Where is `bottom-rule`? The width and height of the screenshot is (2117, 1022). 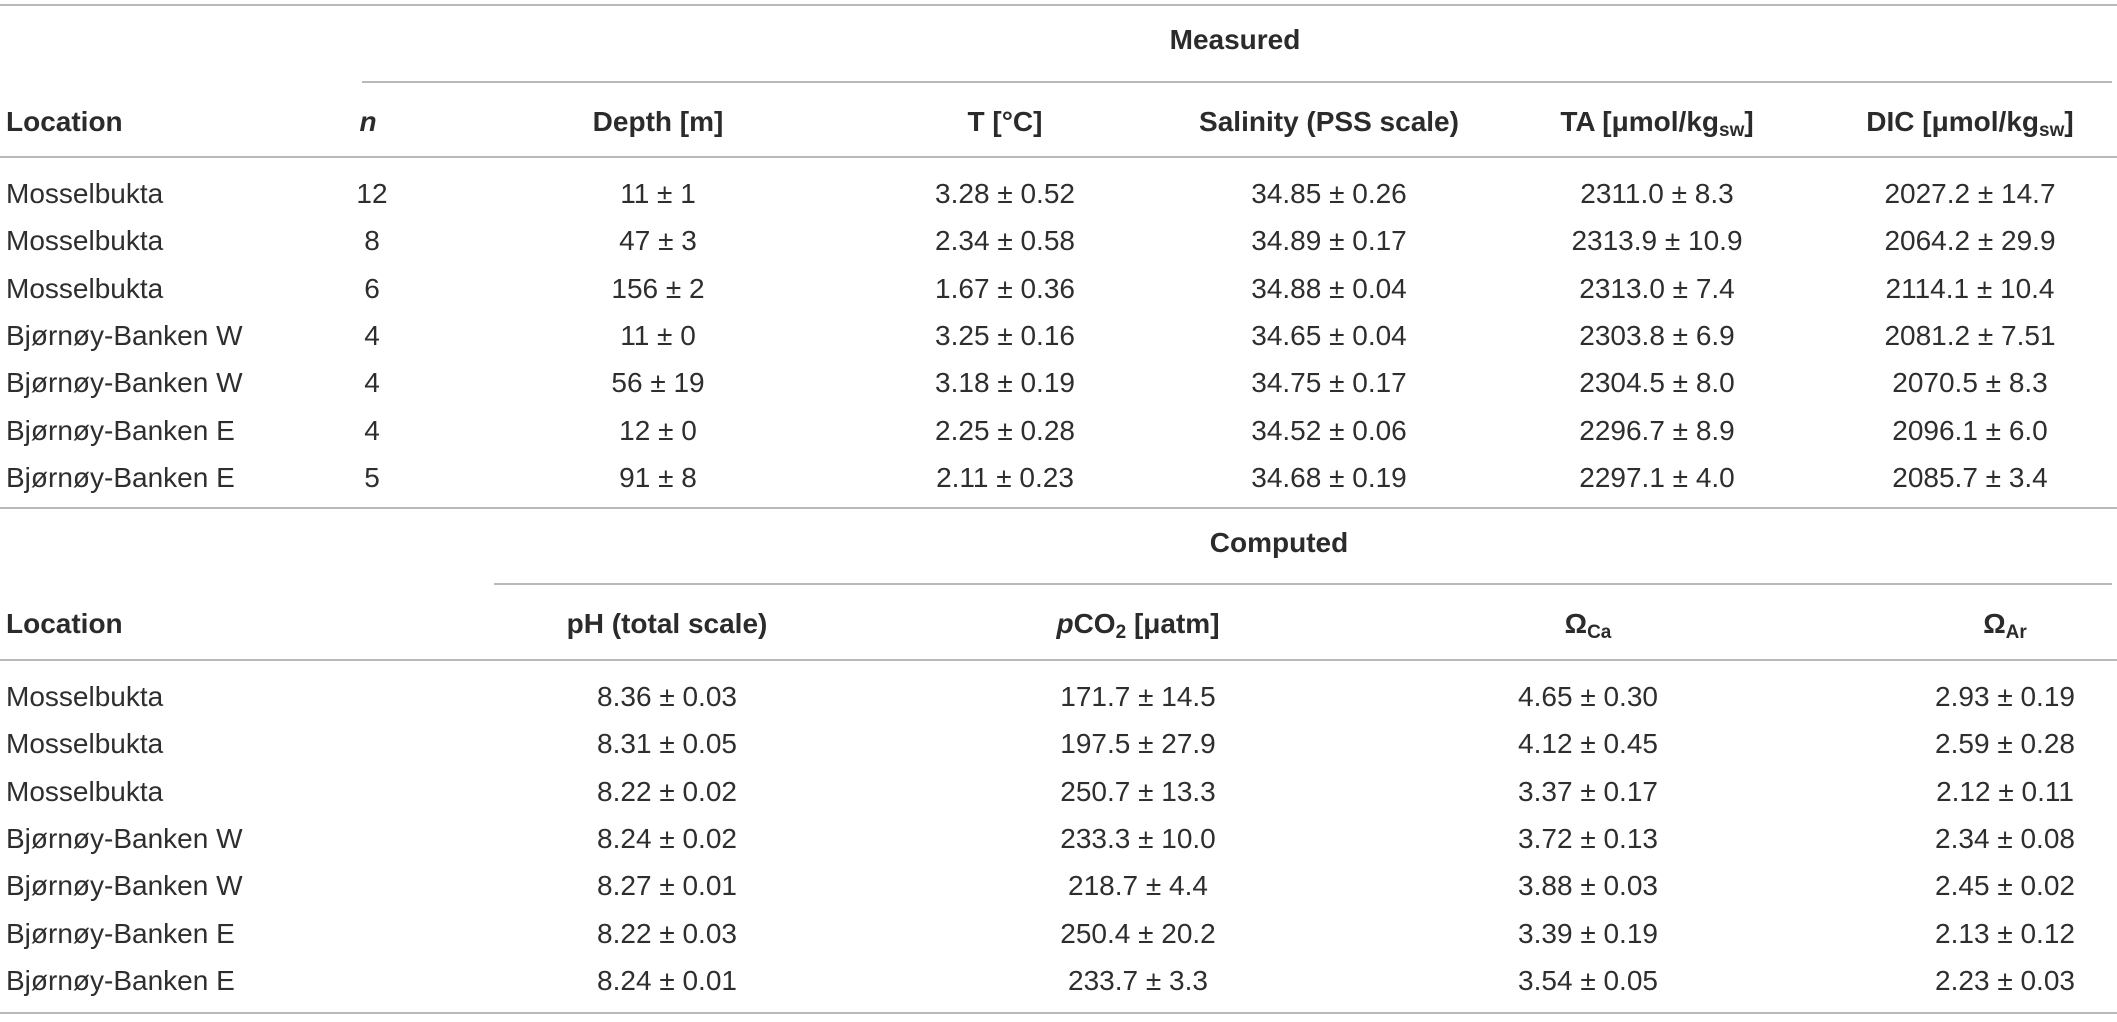 bottom-rule is located at coordinates (1058, 1013).